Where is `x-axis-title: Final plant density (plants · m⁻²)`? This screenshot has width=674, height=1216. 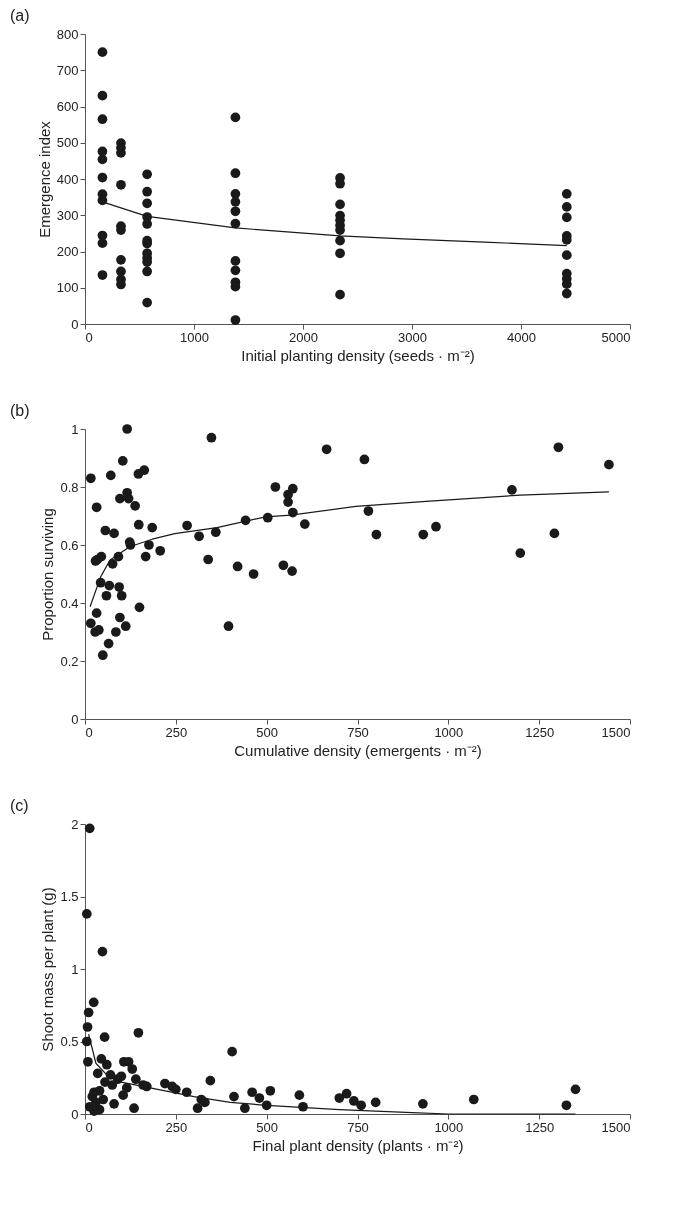 x-axis-title: Final plant density (plants · m⁻²) is located at coordinates (358, 1145).